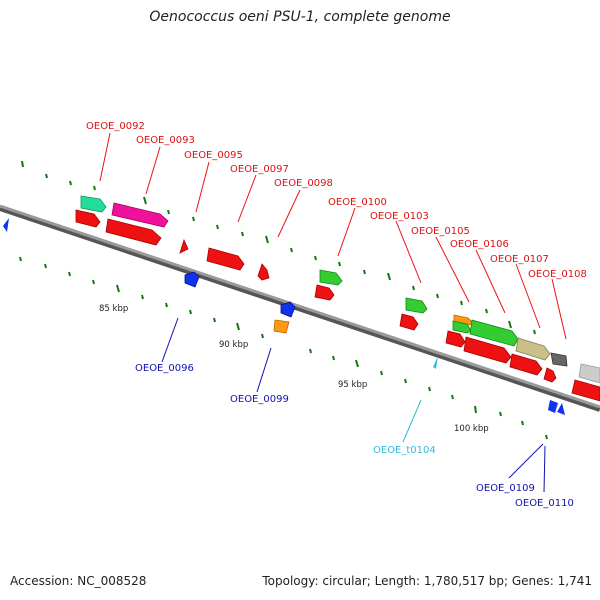  What do you see at coordinates (559, 359) in the screenshot?
I see `feature-0108-cog` at bounding box center [559, 359].